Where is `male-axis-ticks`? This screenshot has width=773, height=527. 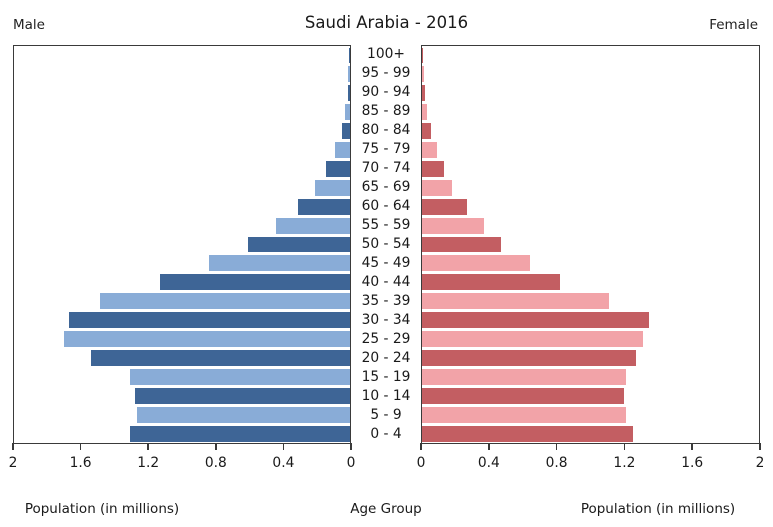 male-axis-ticks is located at coordinates (182, 447).